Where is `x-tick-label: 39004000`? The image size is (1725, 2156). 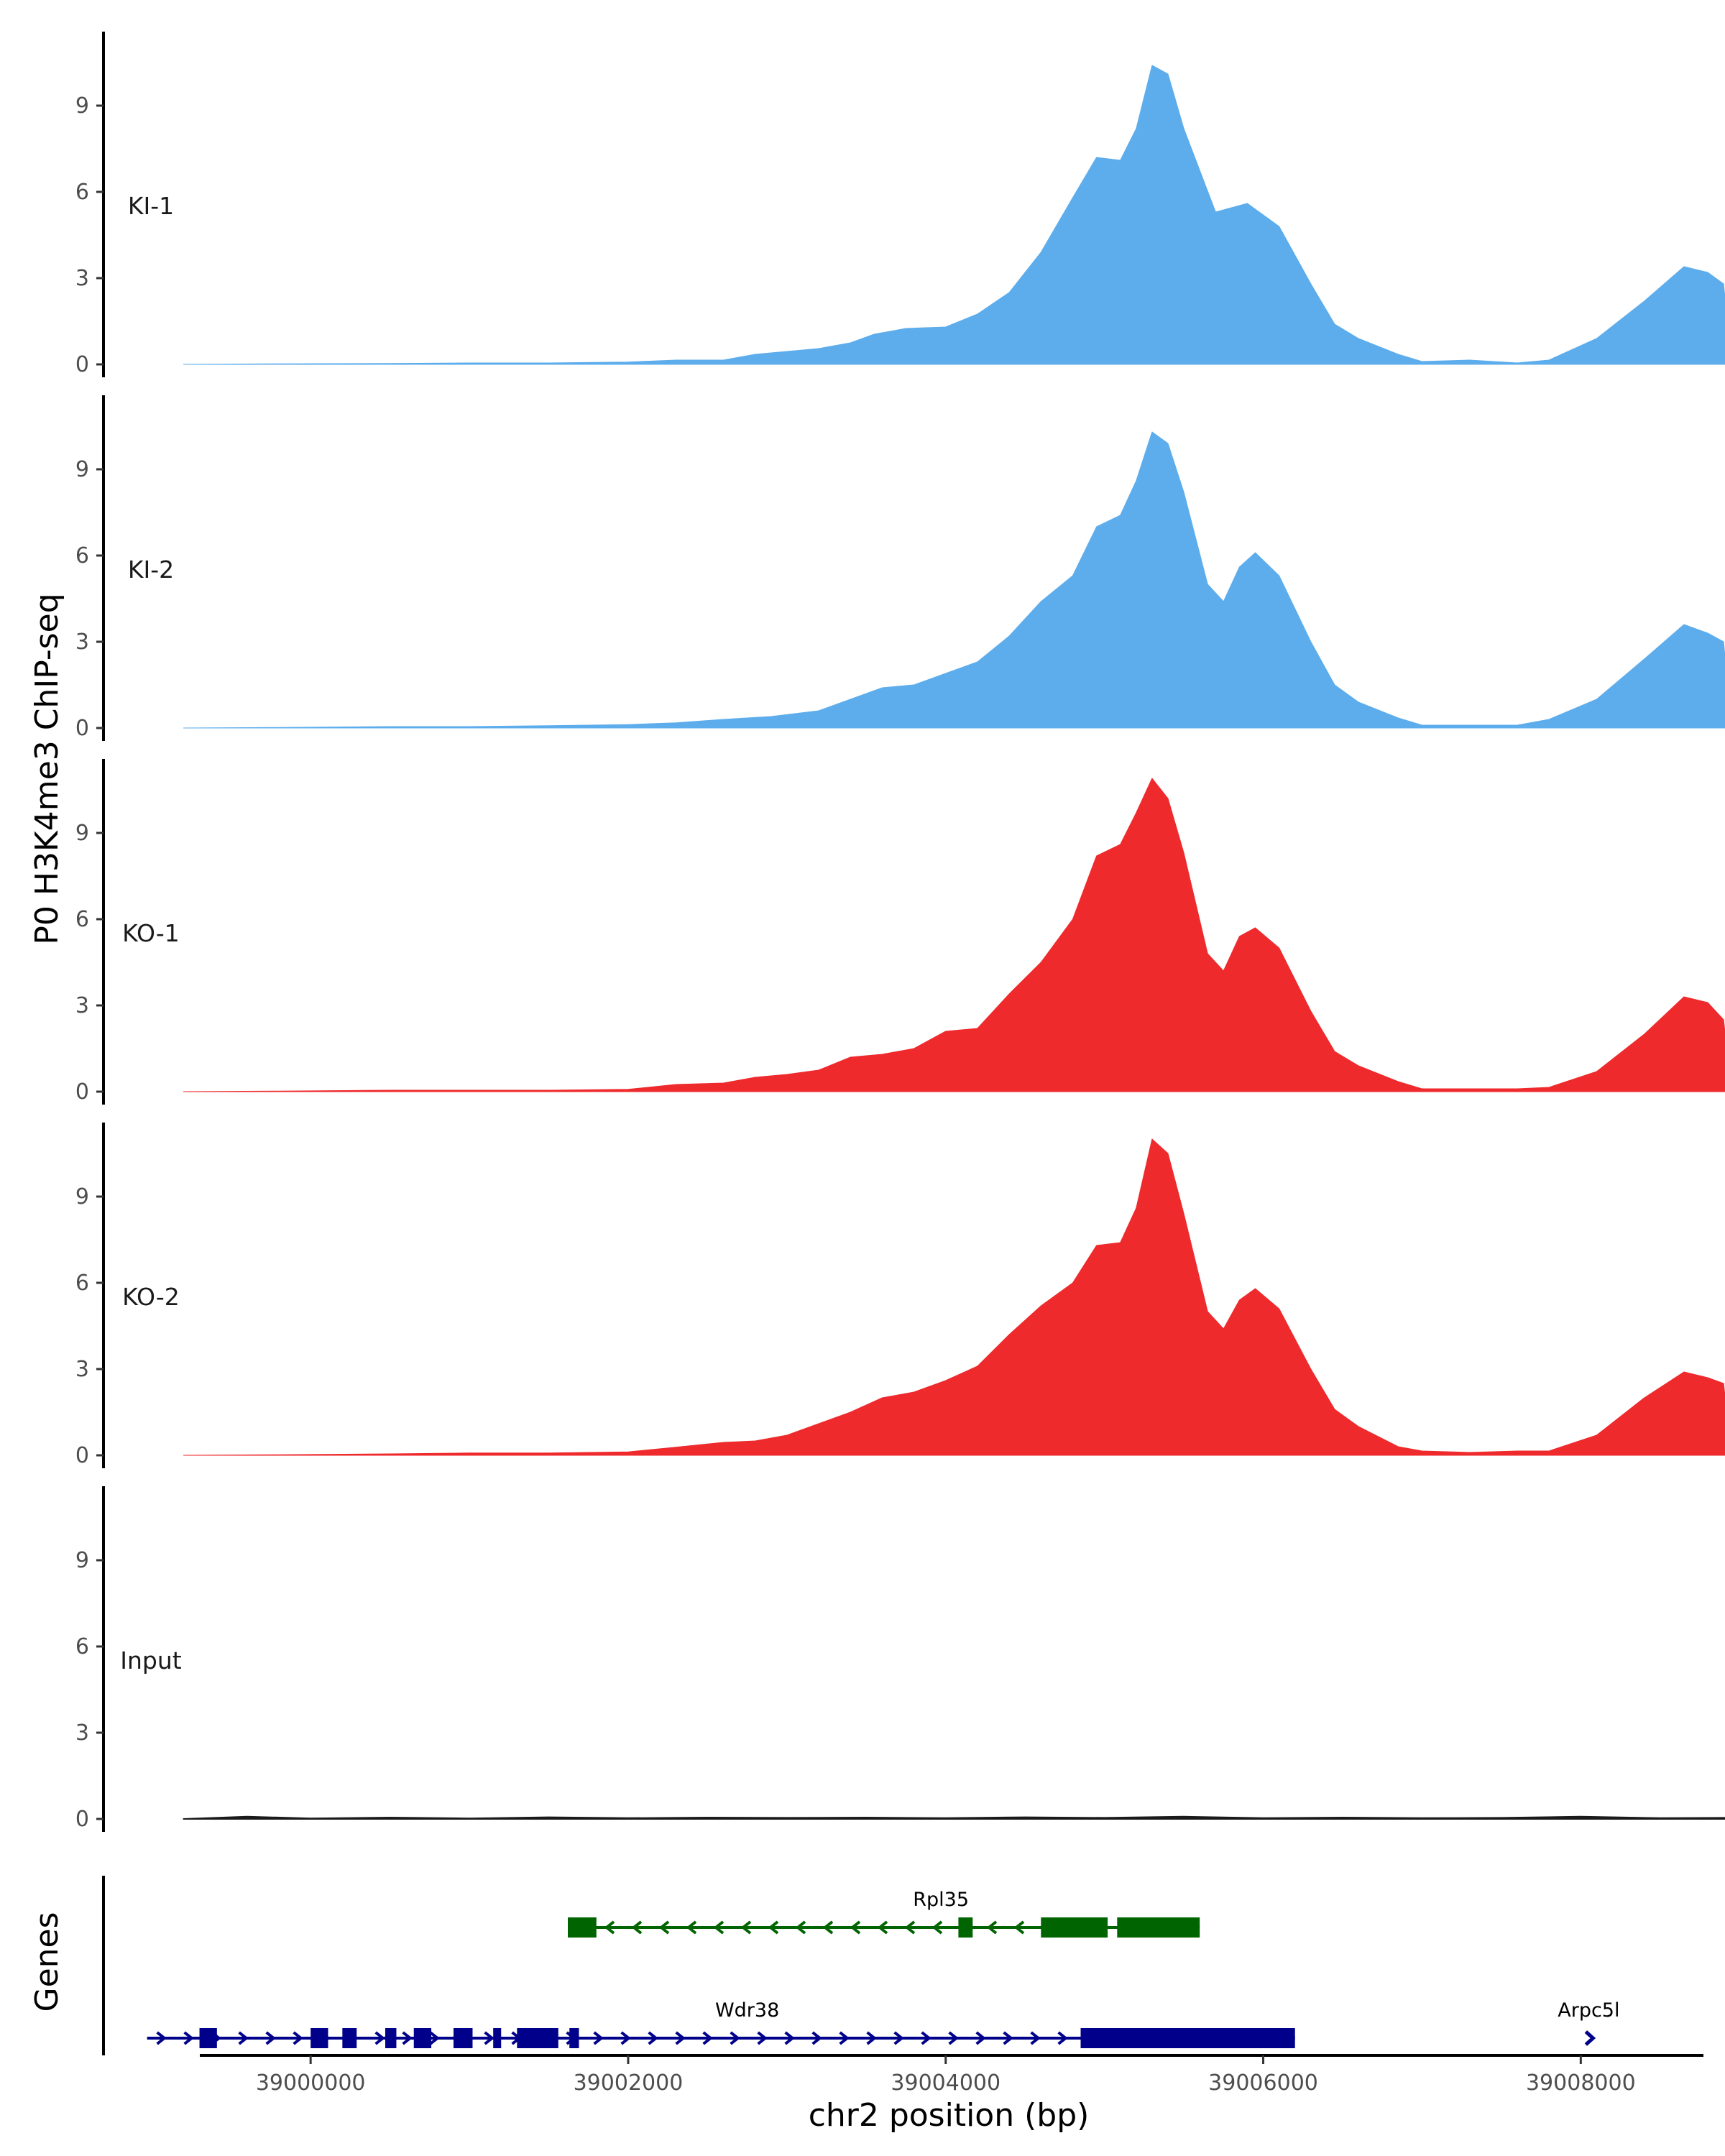
x-tick-label: 39004000 is located at coordinates (945, 2083).